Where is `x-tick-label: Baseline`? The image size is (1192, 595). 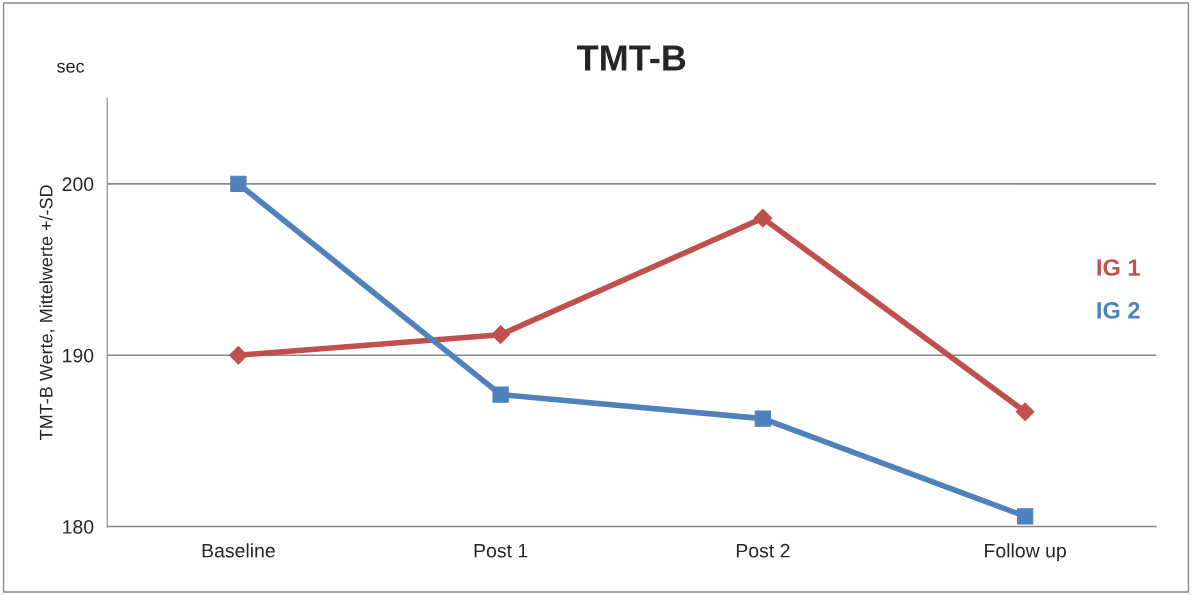
x-tick-label: Baseline is located at coordinates (238, 550).